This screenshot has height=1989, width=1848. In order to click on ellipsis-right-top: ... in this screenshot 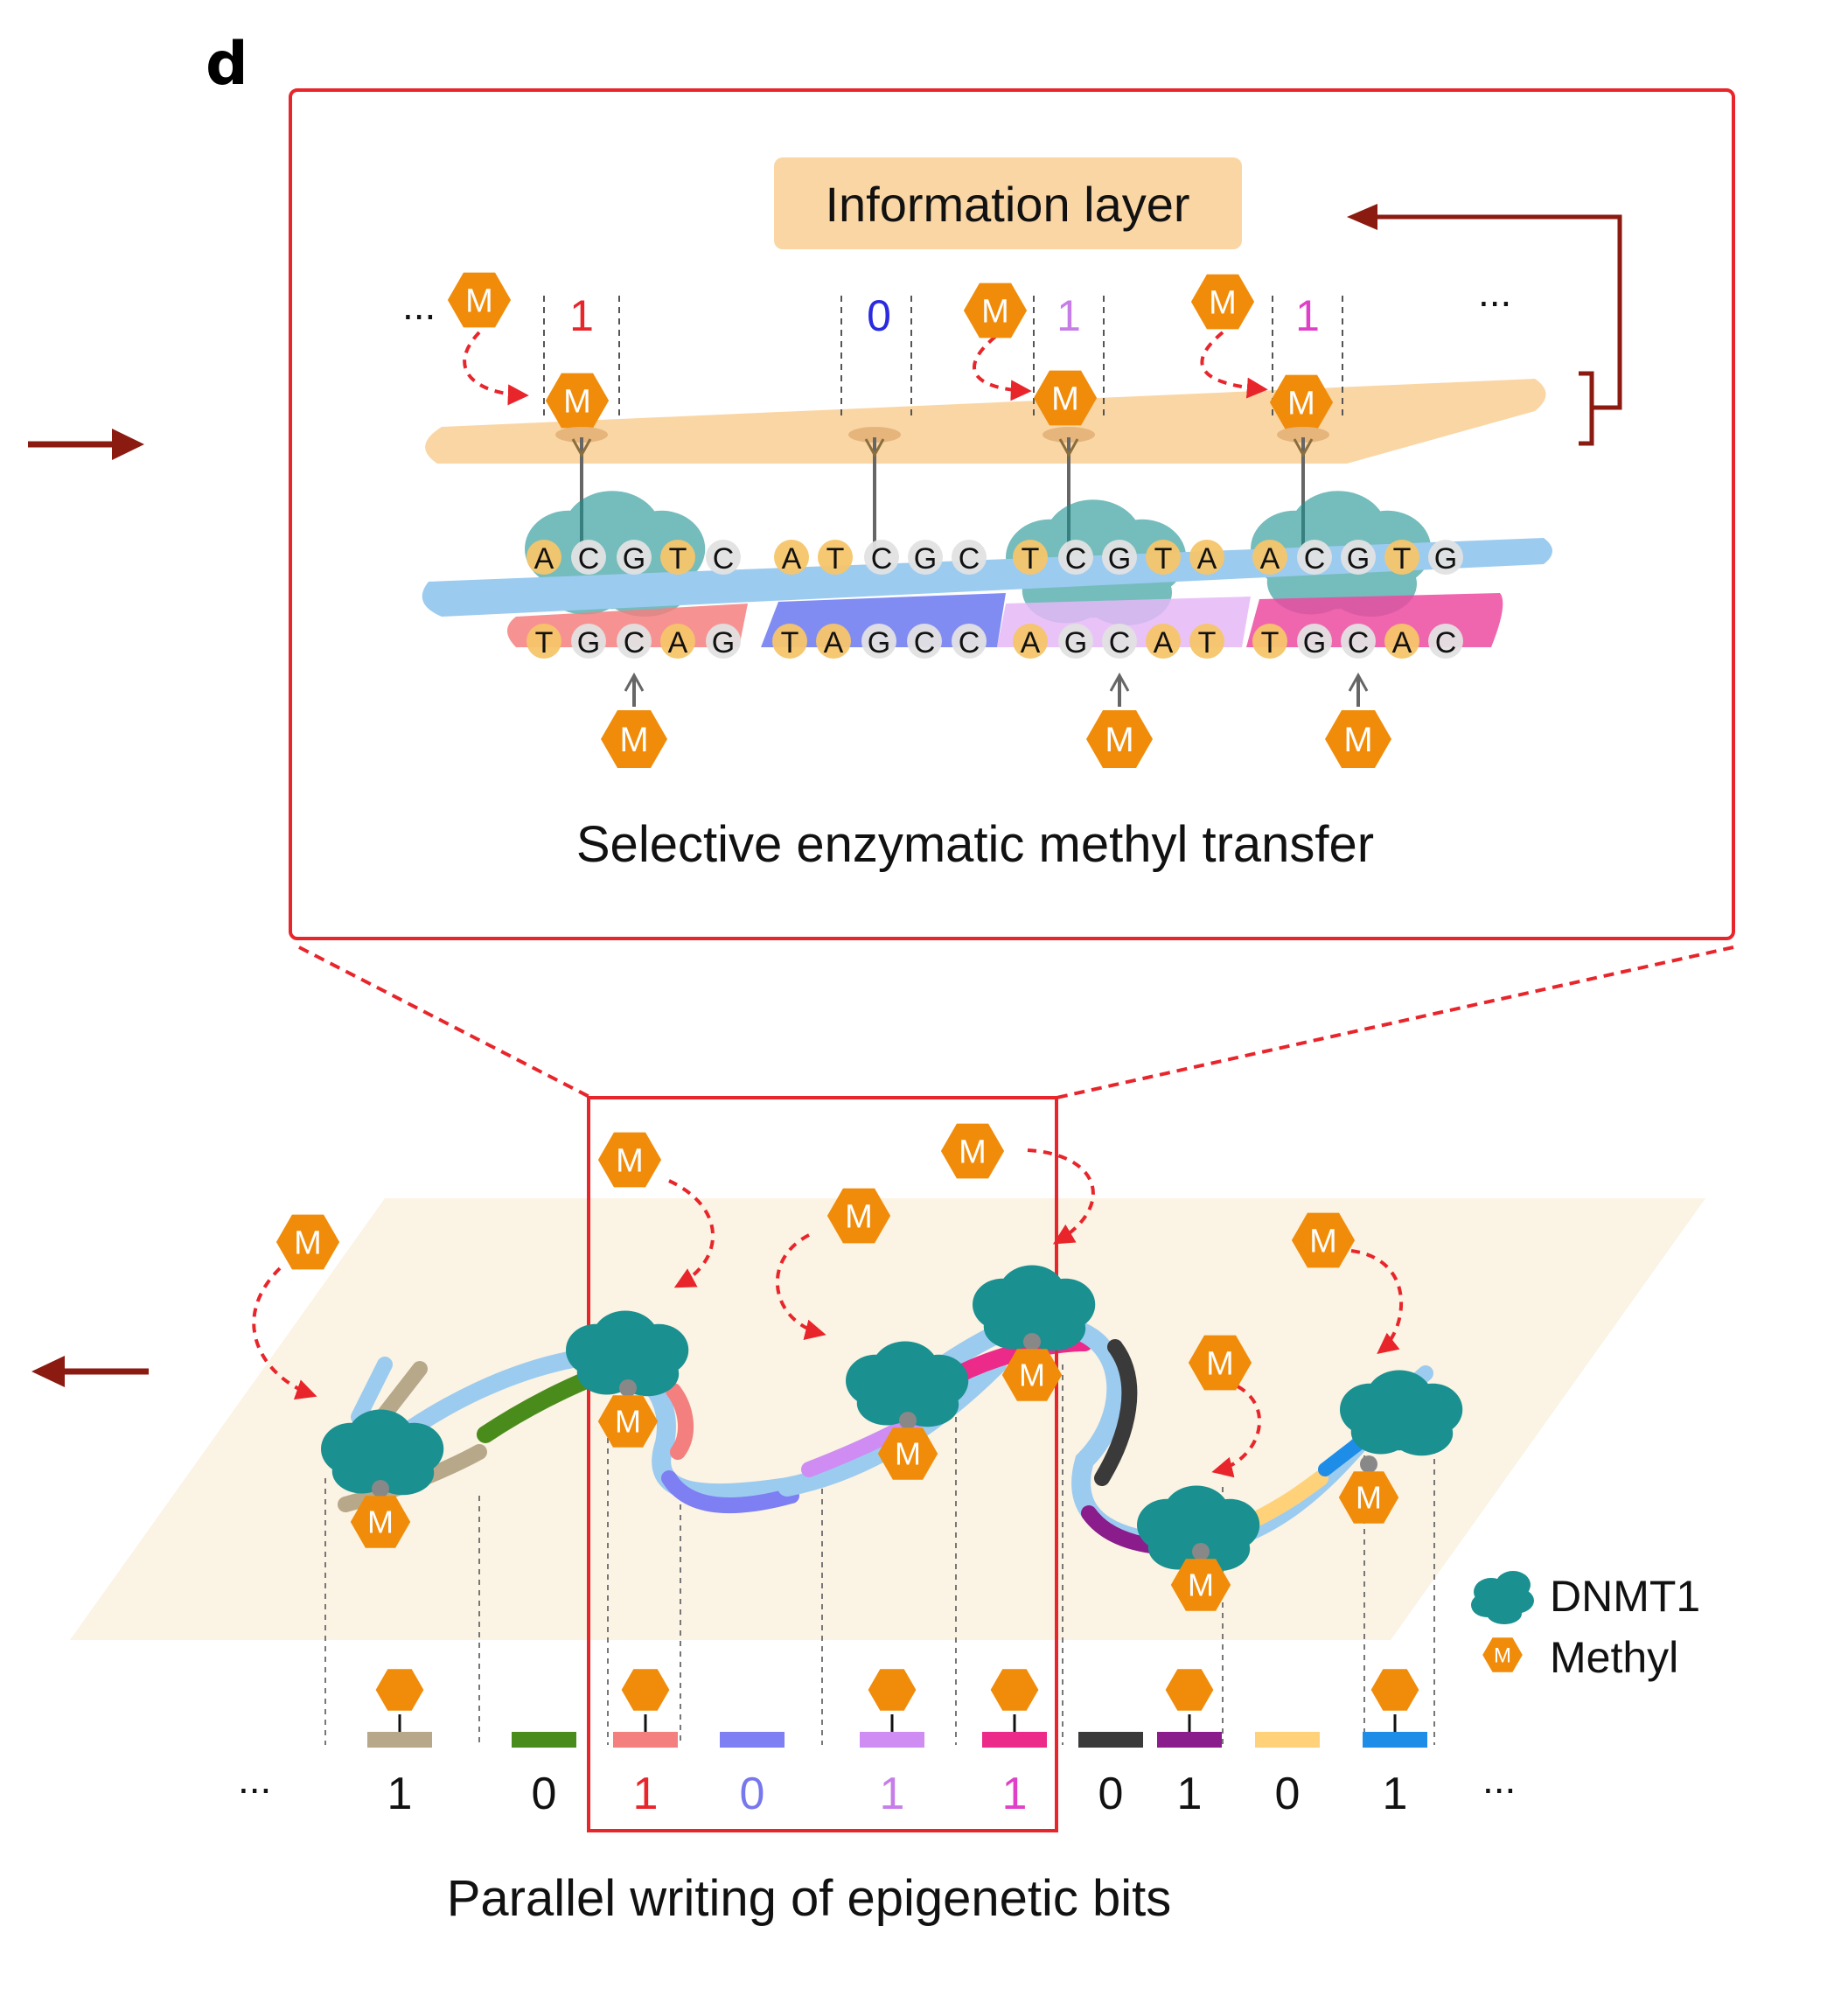, I will do `click(1495, 292)`.